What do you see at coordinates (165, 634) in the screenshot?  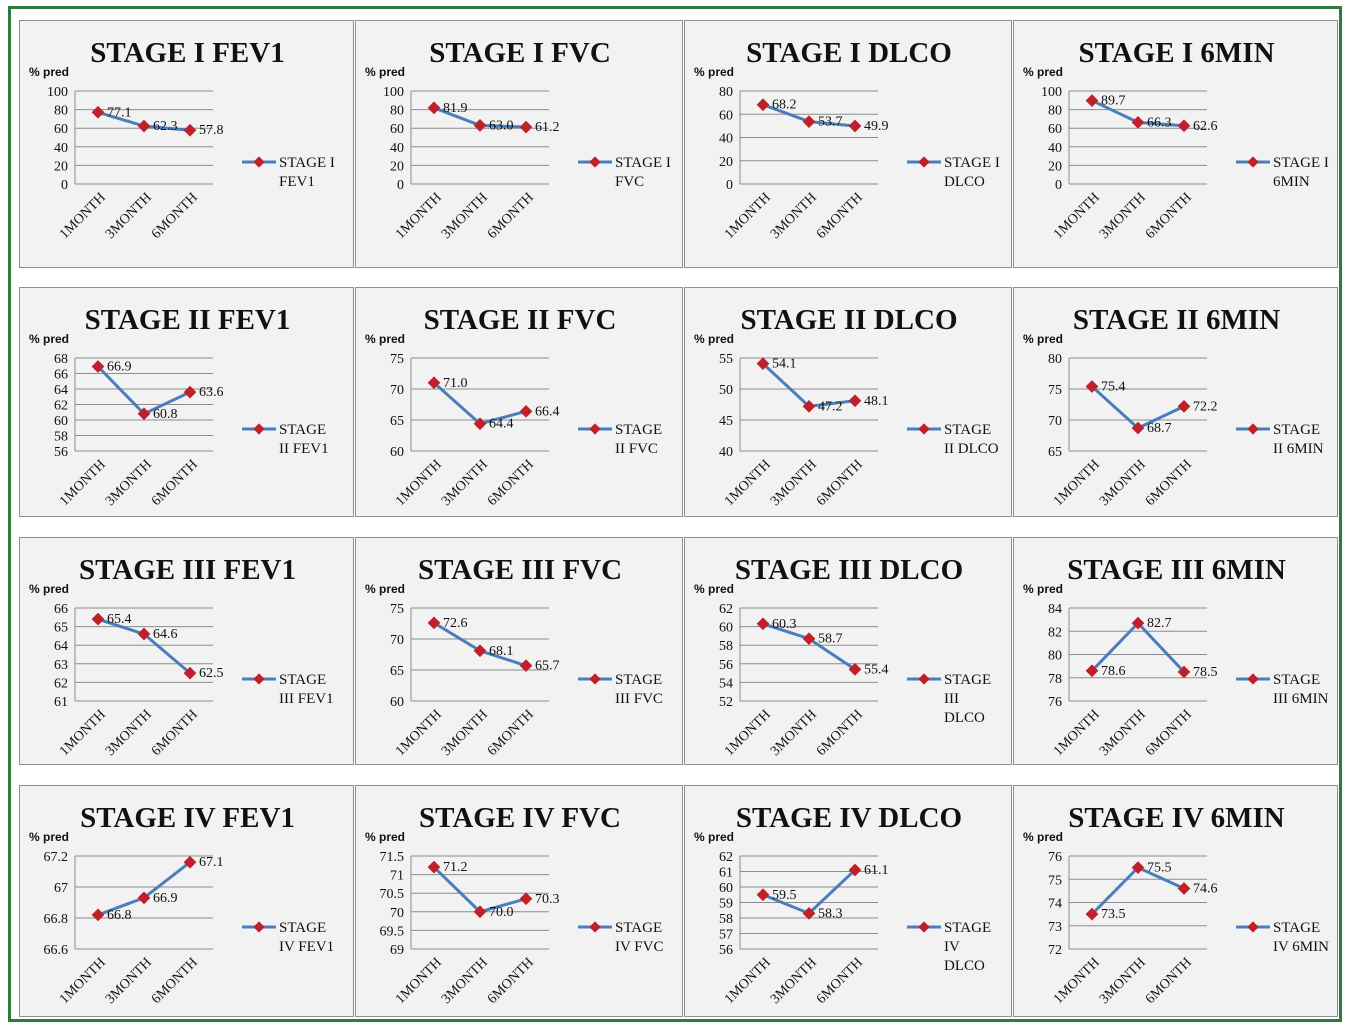 I see `data-label: 64.6` at bounding box center [165, 634].